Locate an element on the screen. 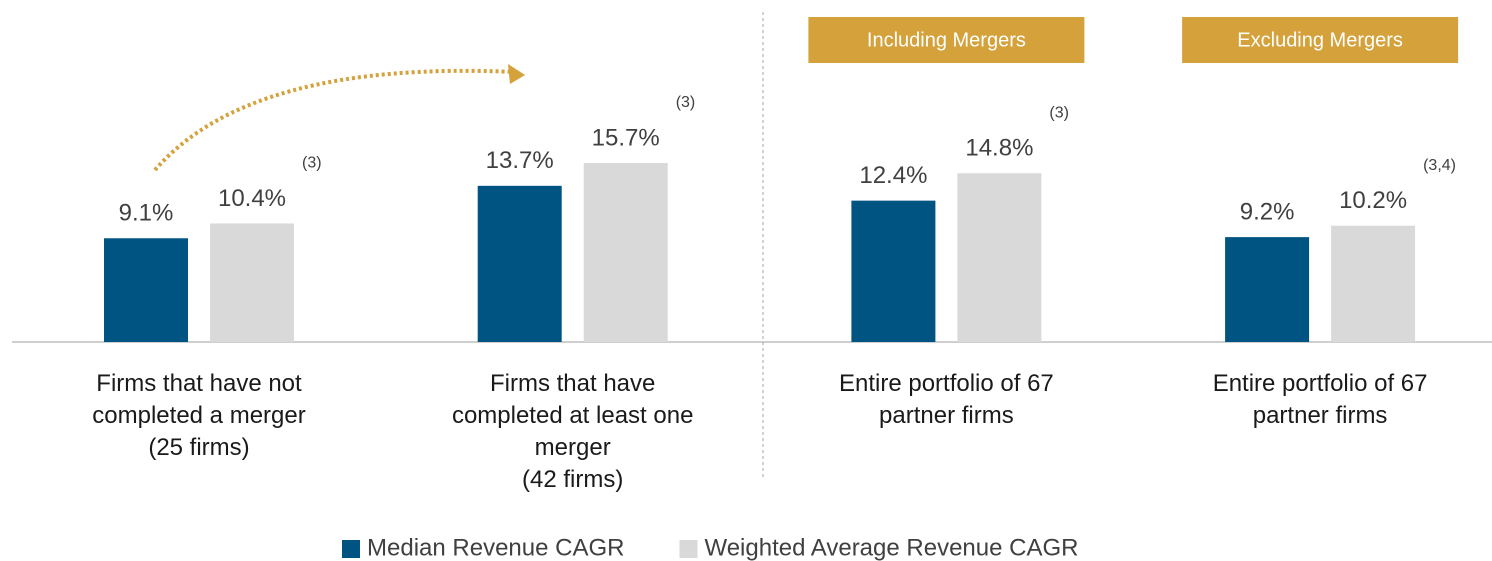  value-label: 15.7% is located at coordinates (626, 137).